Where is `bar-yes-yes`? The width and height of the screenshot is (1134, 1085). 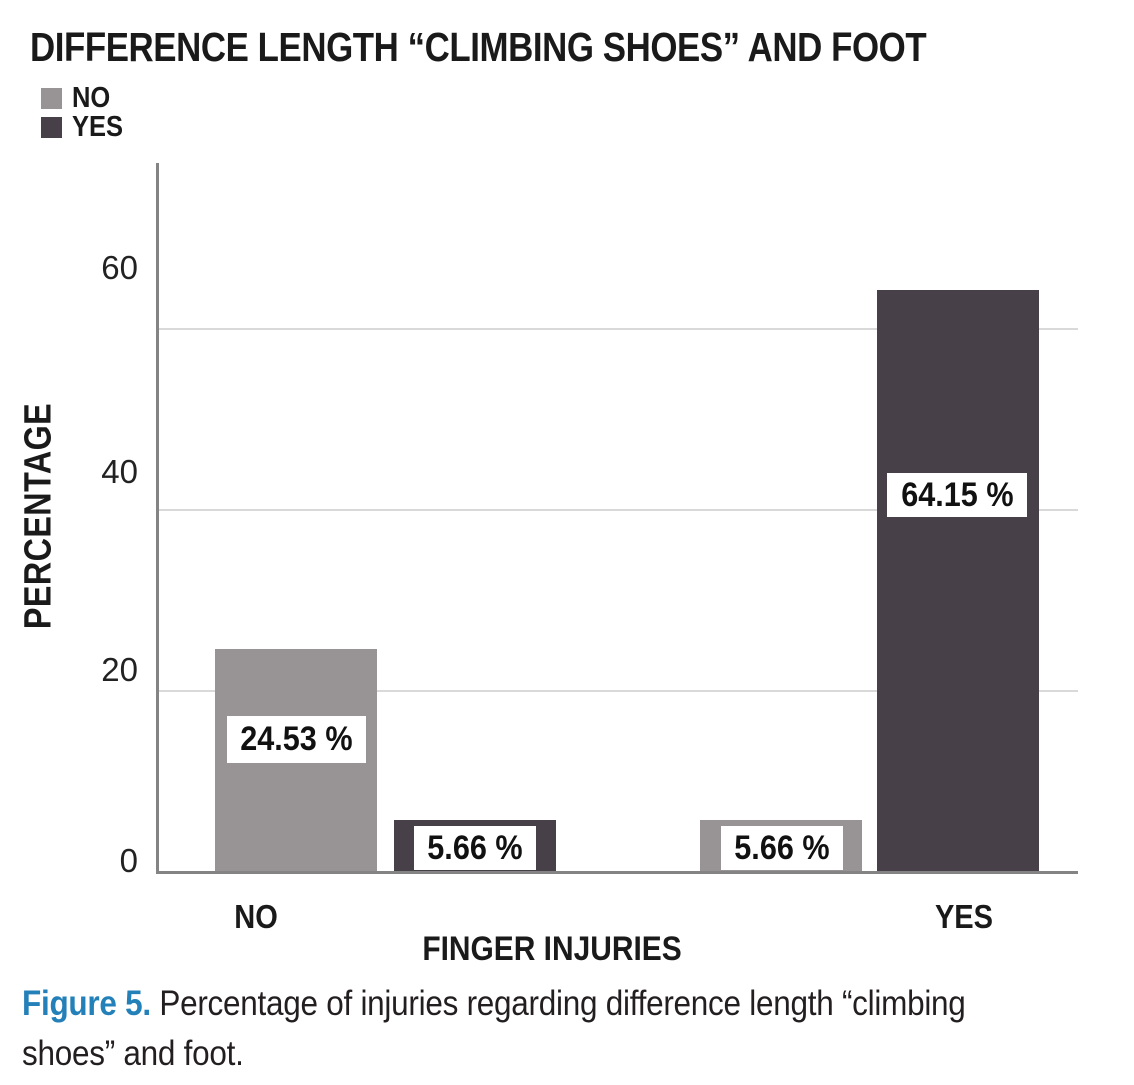 bar-yes-yes is located at coordinates (958, 580).